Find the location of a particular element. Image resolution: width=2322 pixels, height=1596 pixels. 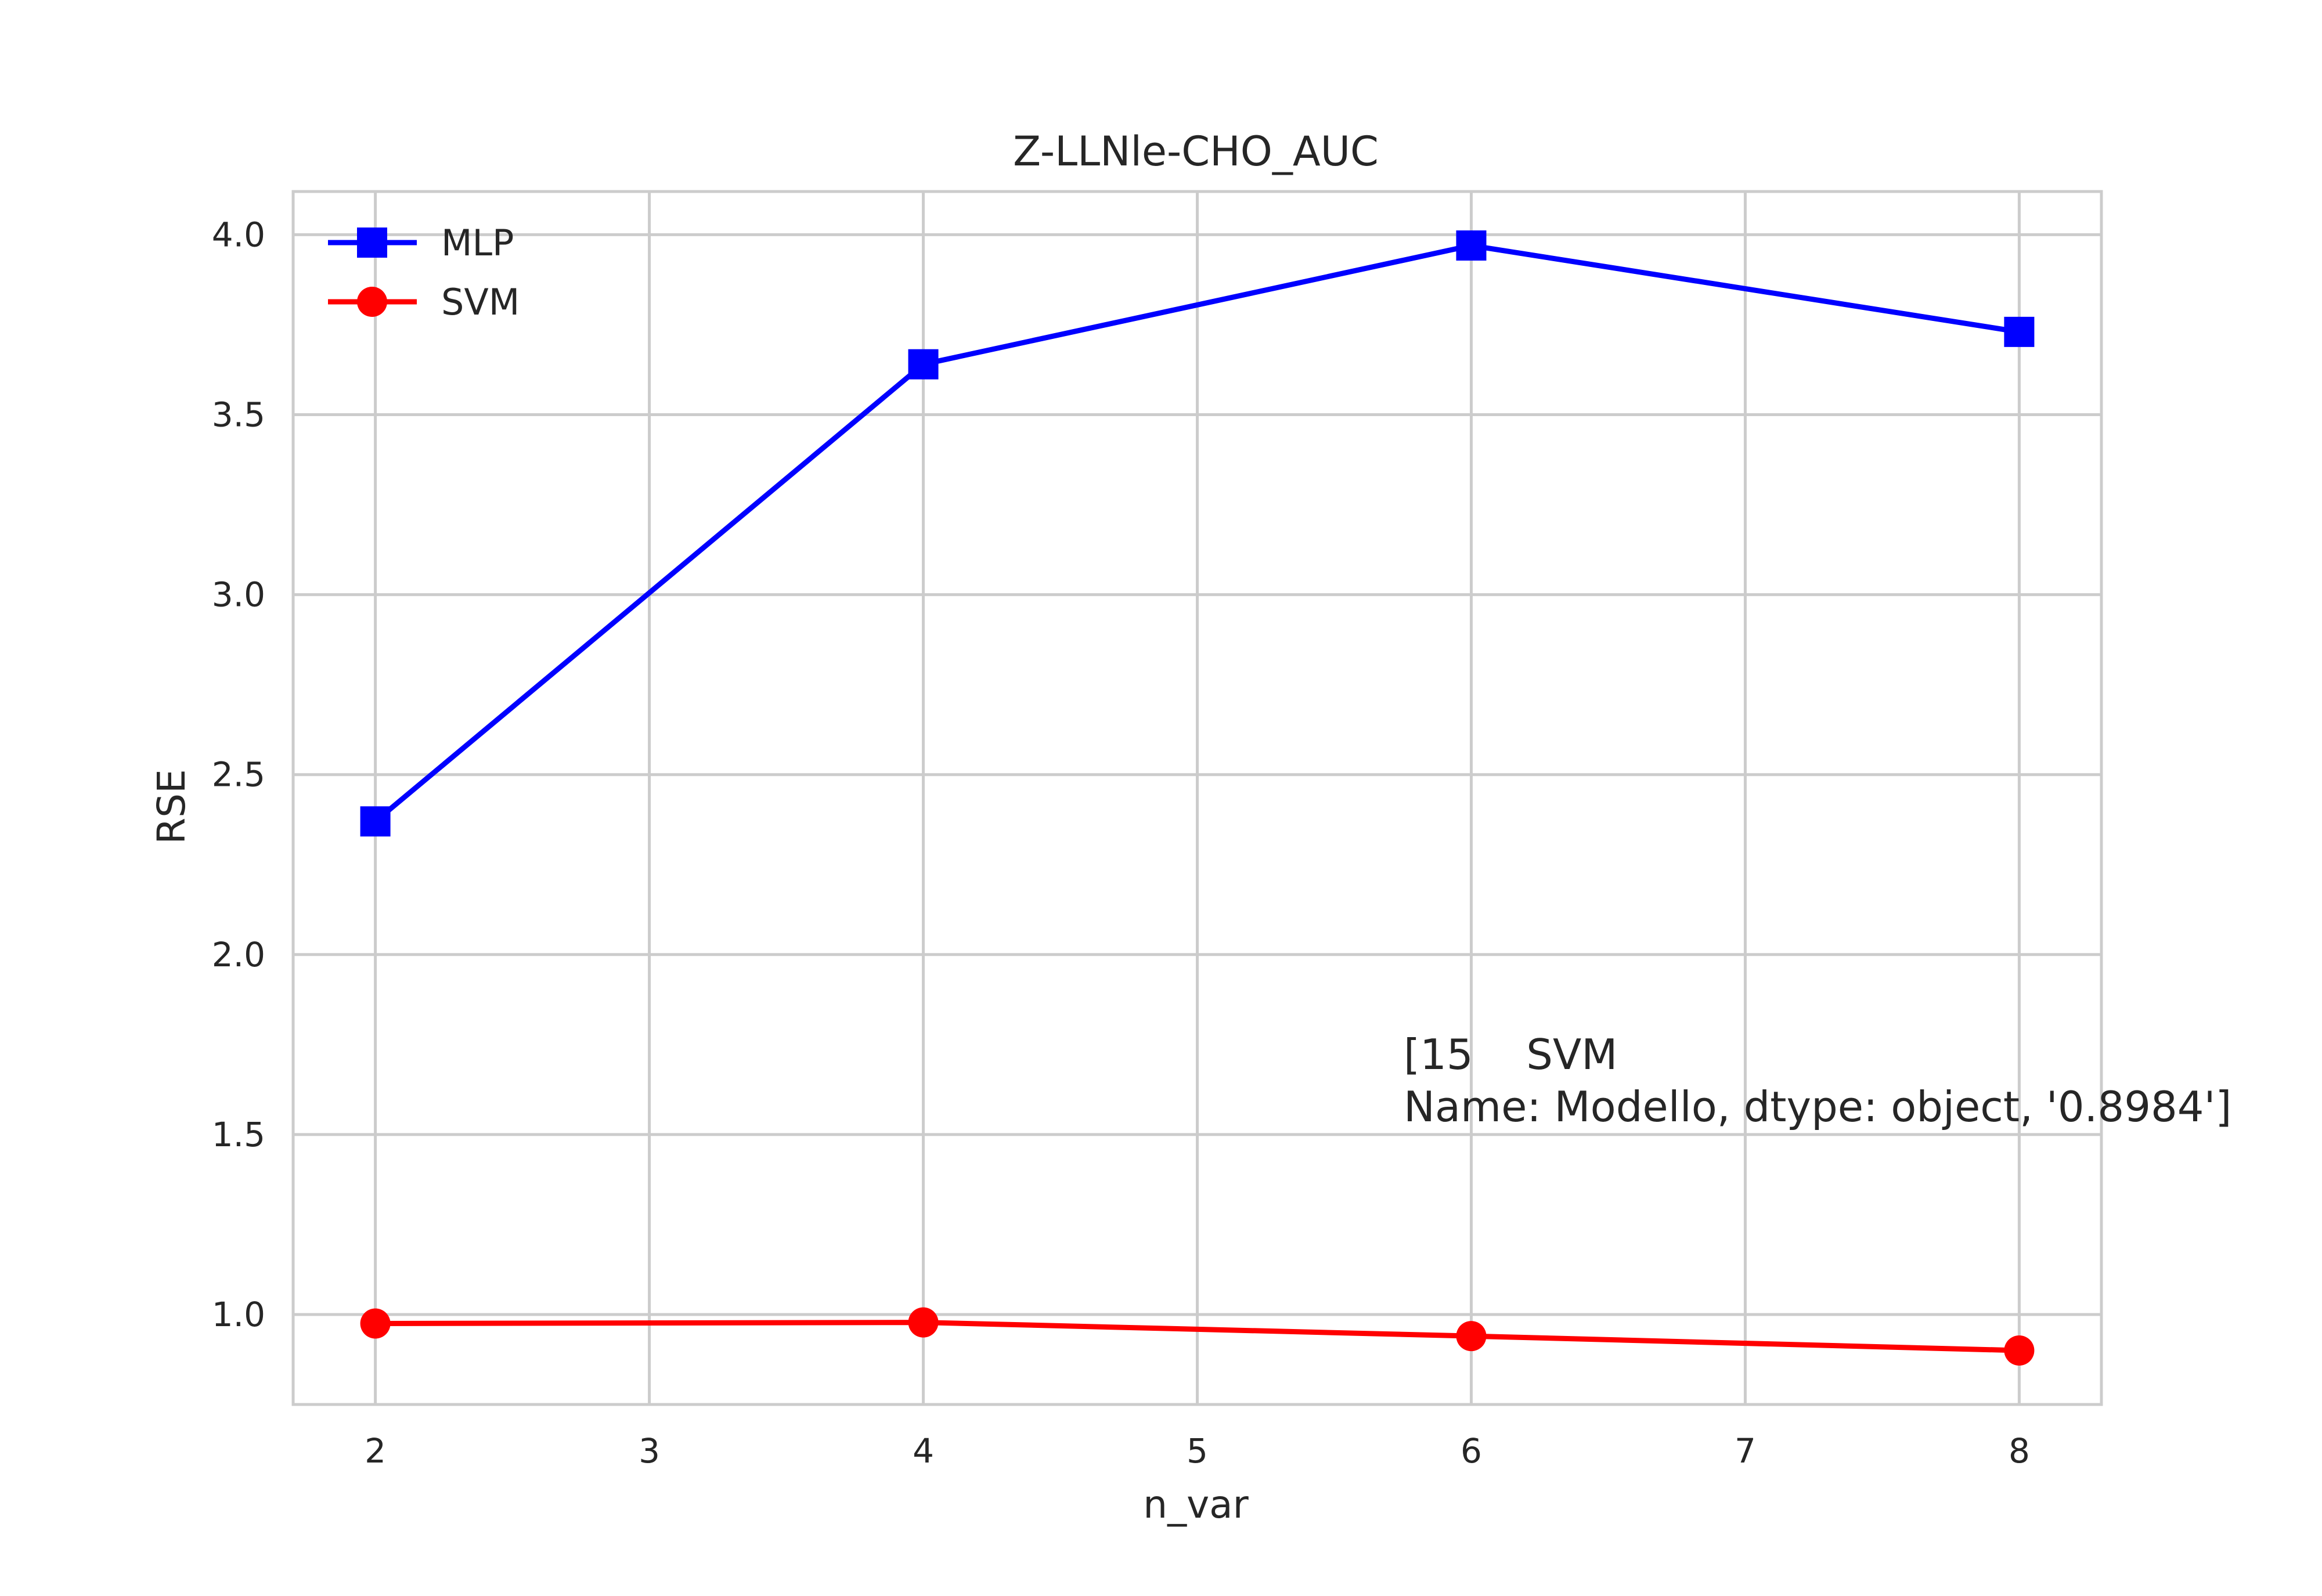

y-tick-label: 1.0 is located at coordinates (239, 1315).